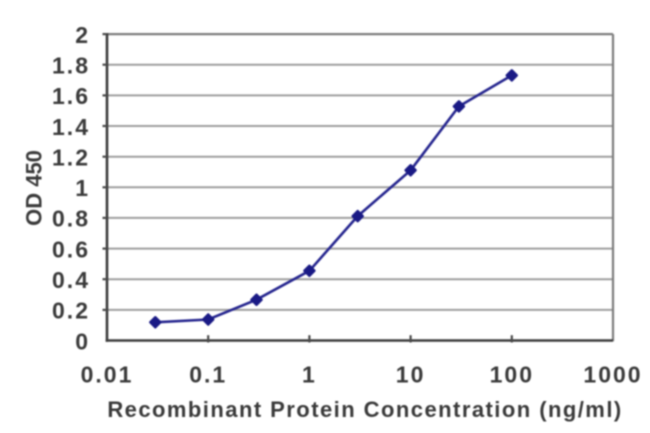 The width and height of the screenshot is (650, 433). What do you see at coordinates (34, 188) in the screenshot?
I see `svg-text: OD 450` at bounding box center [34, 188].